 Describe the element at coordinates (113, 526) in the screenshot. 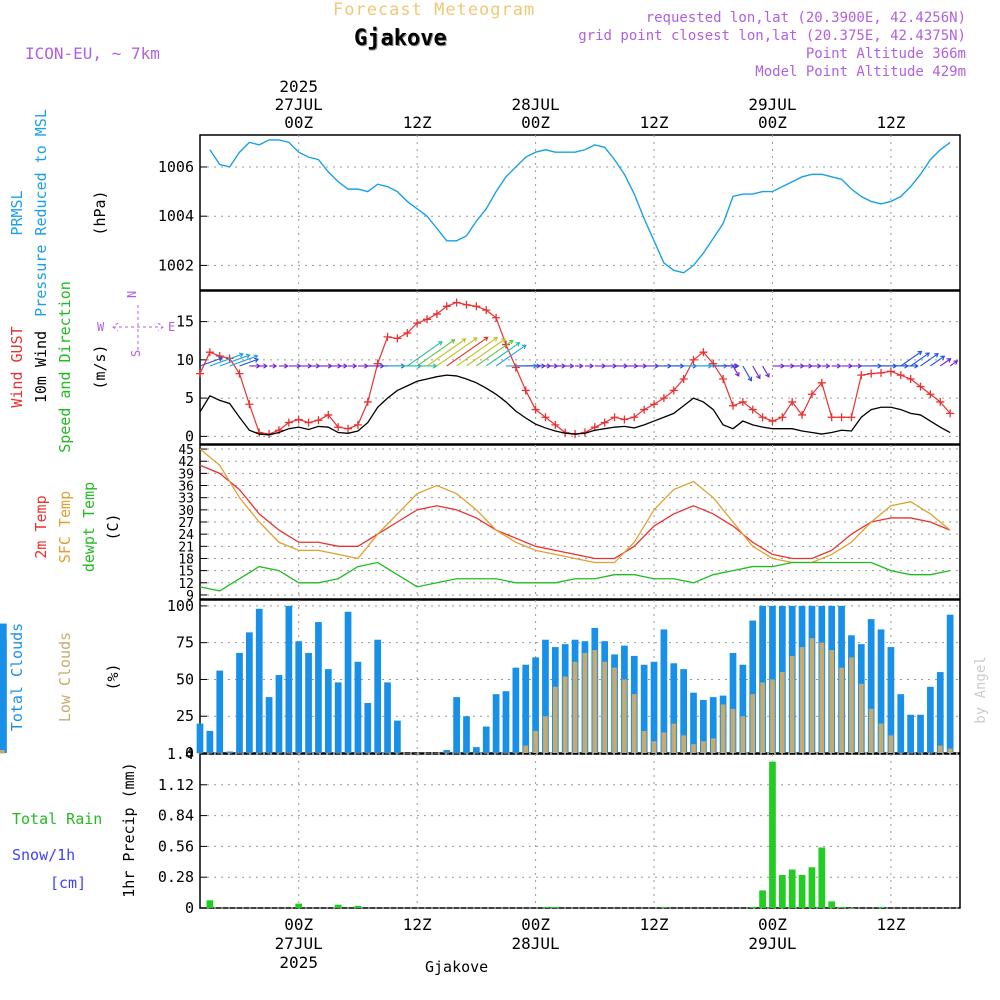

I see `temp-label-3: (C)` at that location.